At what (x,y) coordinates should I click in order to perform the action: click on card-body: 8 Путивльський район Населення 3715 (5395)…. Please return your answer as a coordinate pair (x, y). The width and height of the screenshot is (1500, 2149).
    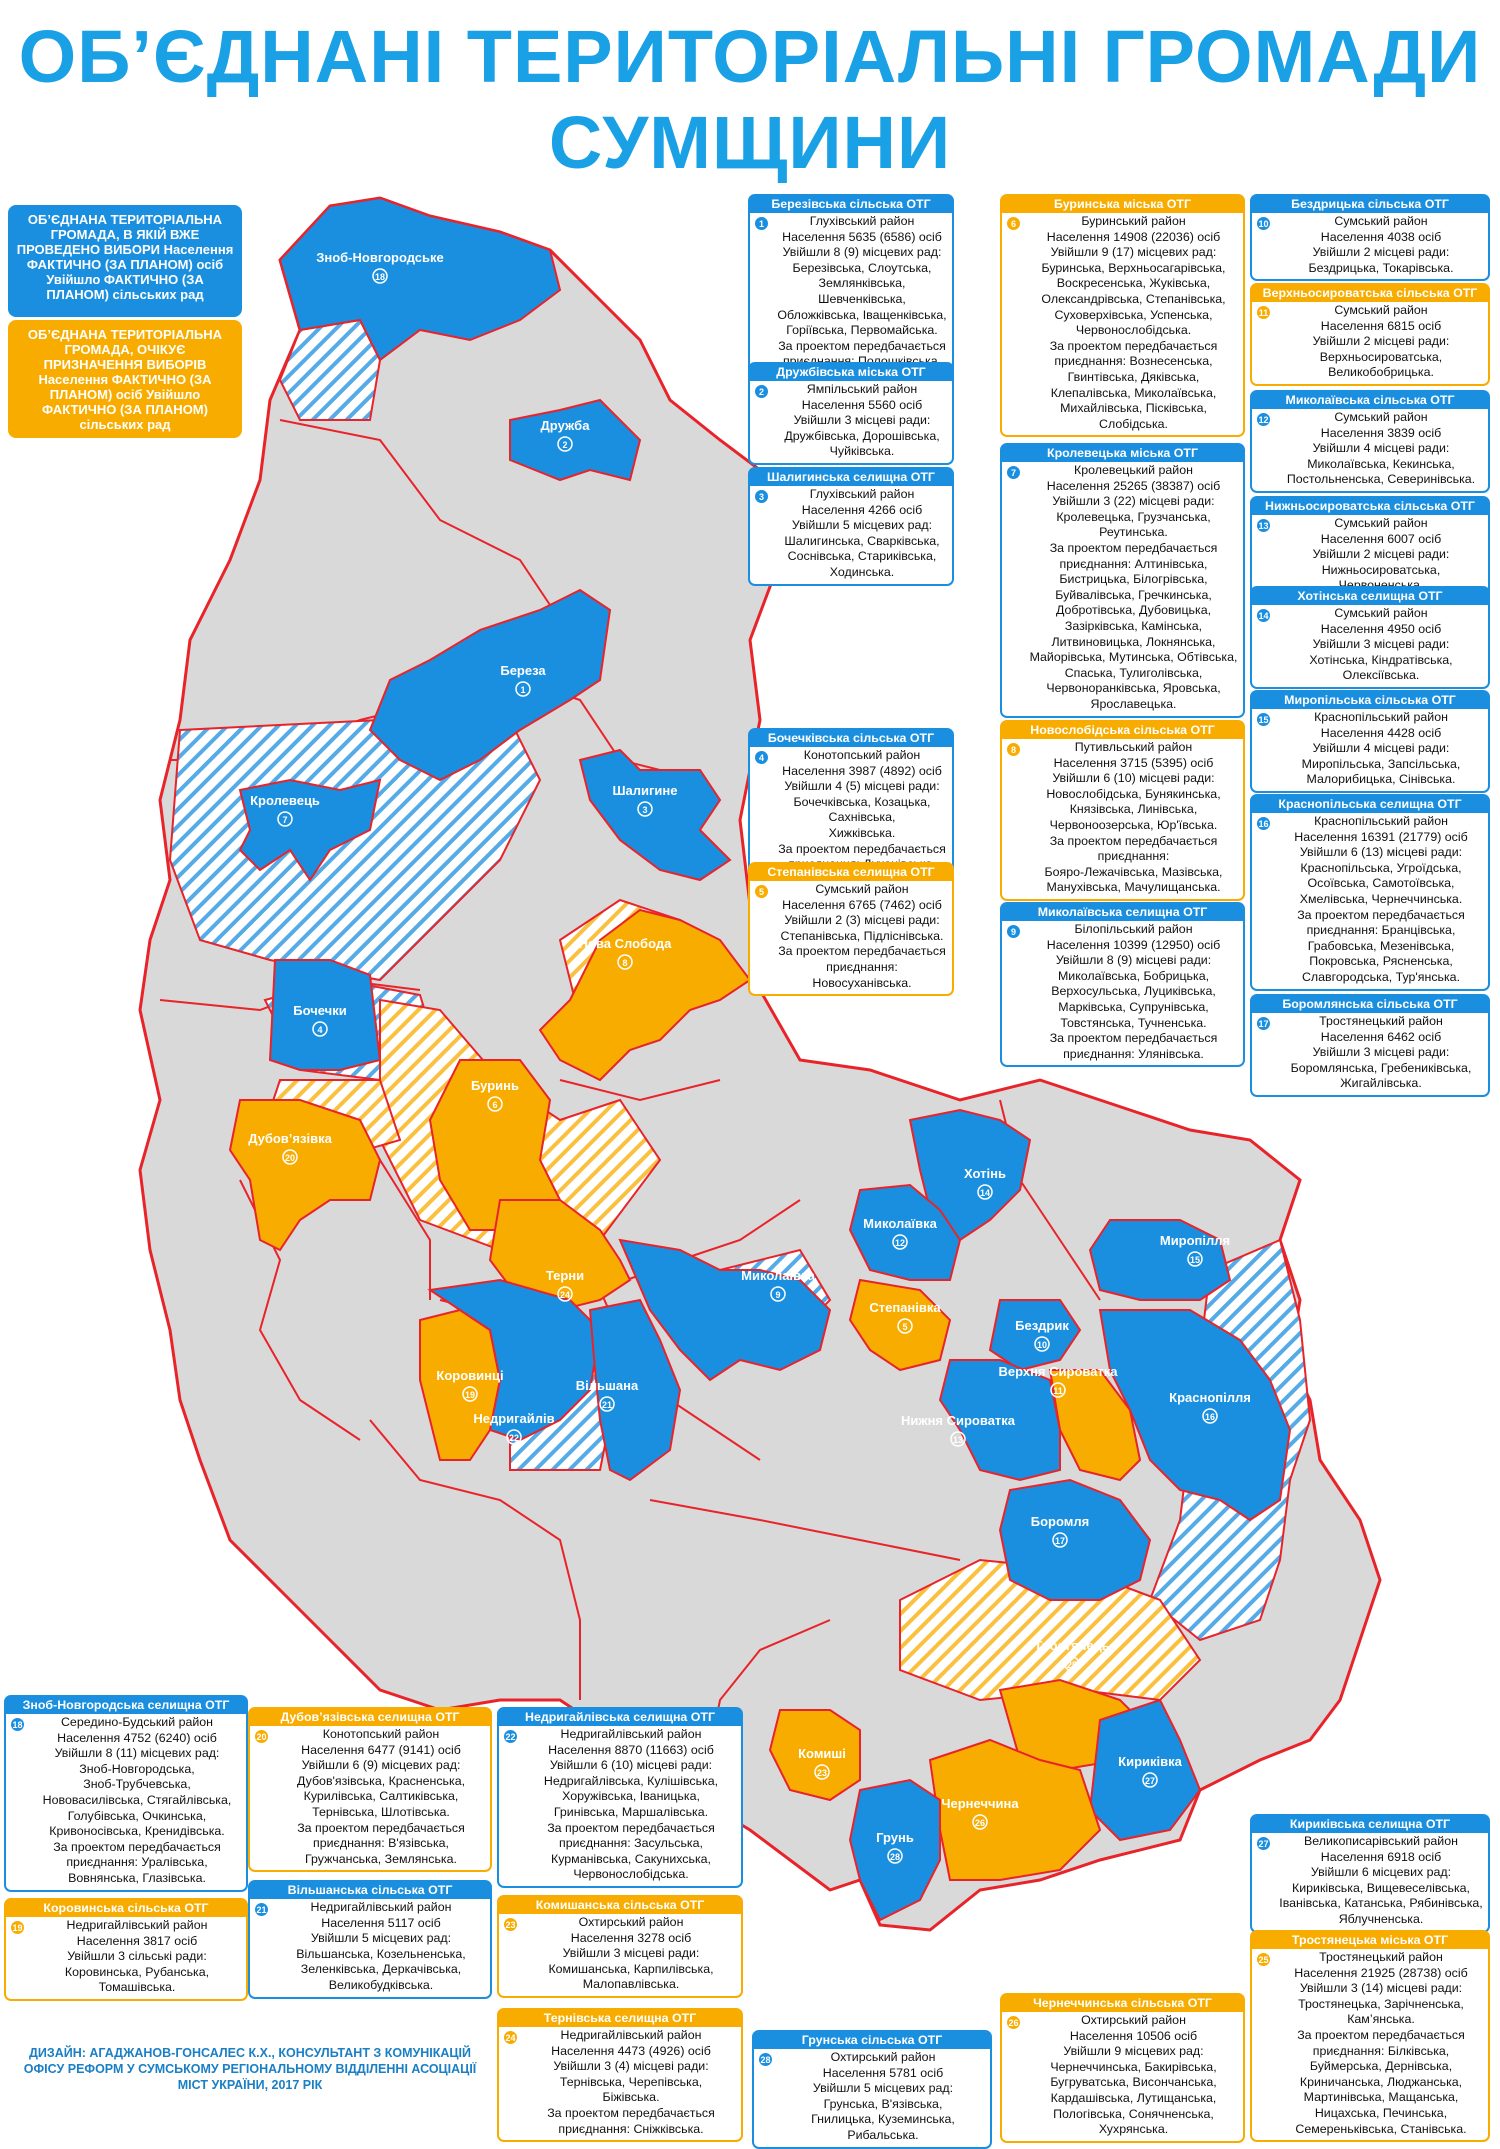
    Looking at the image, I should click on (1122, 819).